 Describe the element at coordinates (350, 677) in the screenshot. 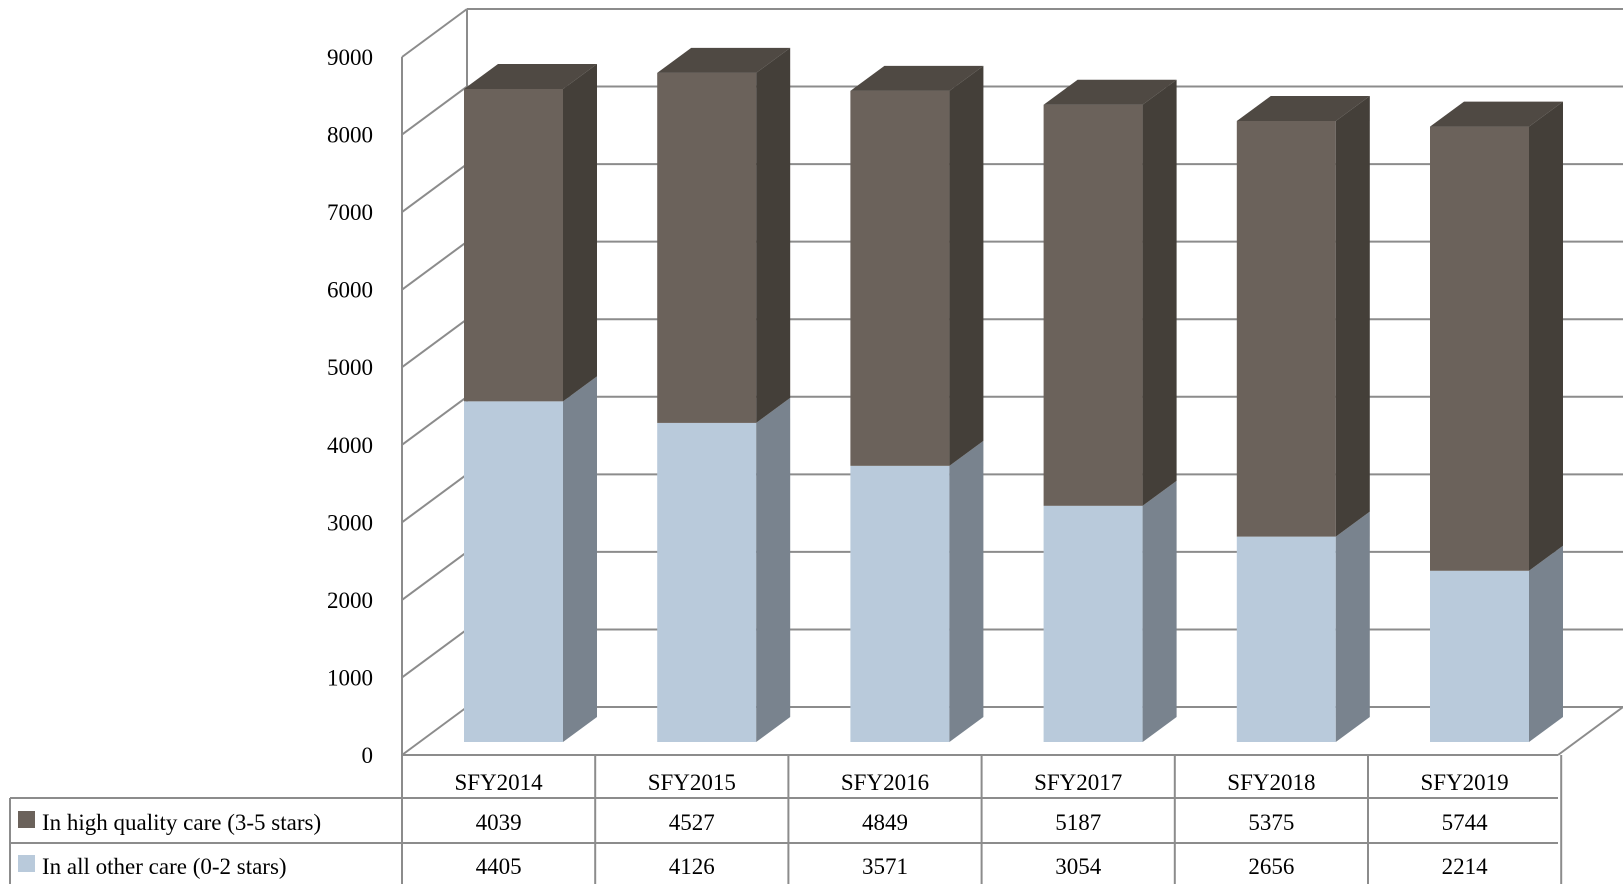

I see `y-tick-label: 1000` at that location.